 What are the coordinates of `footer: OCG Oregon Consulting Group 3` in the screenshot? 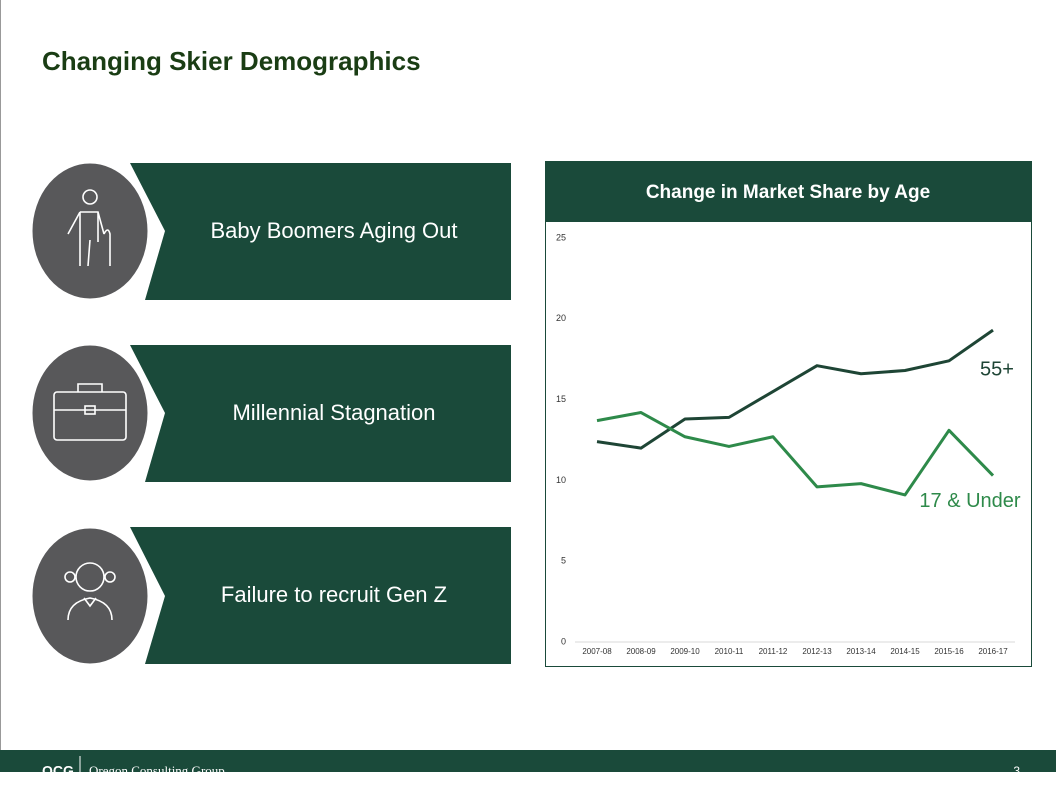 It's located at (528, 764).